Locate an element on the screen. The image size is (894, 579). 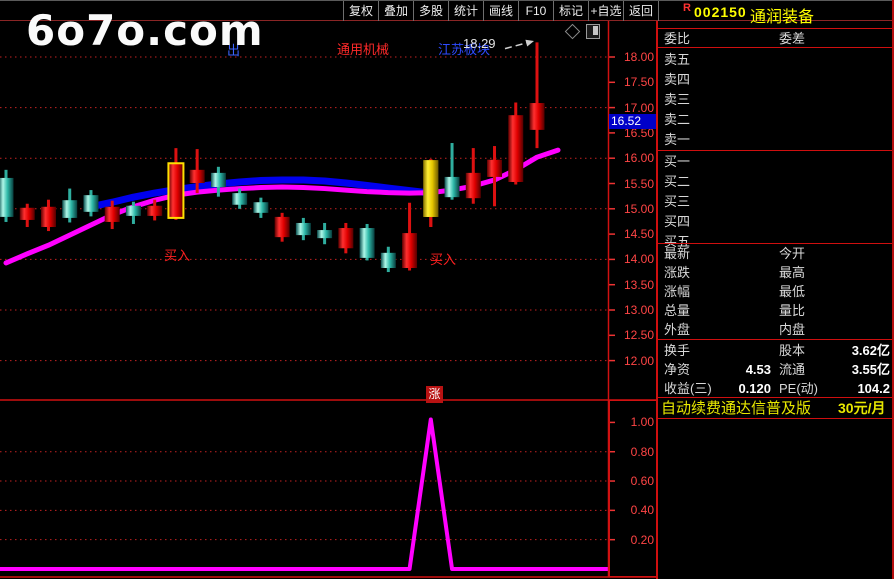
toolbar-button-返回: 返回 is located at coordinates (641, 11).